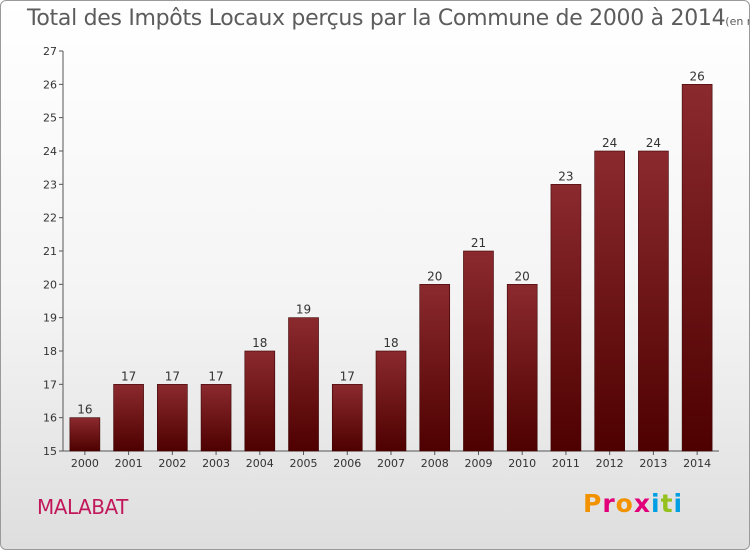  What do you see at coordinates (50, 318) in the screenshot?
I see `y-tick-label: 19` at bounding box center [50, 318].